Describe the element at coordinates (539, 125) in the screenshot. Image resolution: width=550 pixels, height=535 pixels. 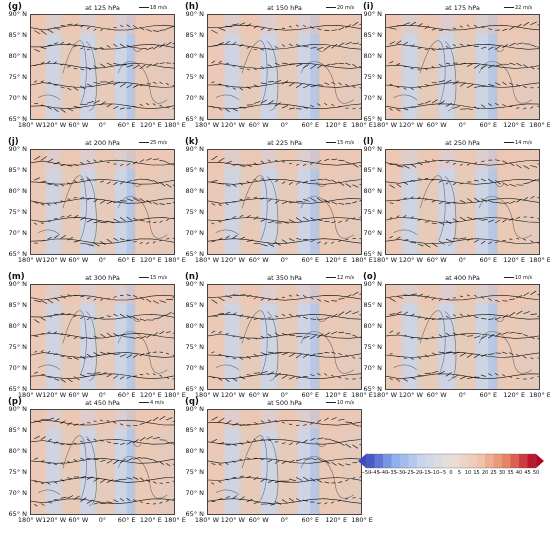
I see `x-tick-label: 180° E` at that location.